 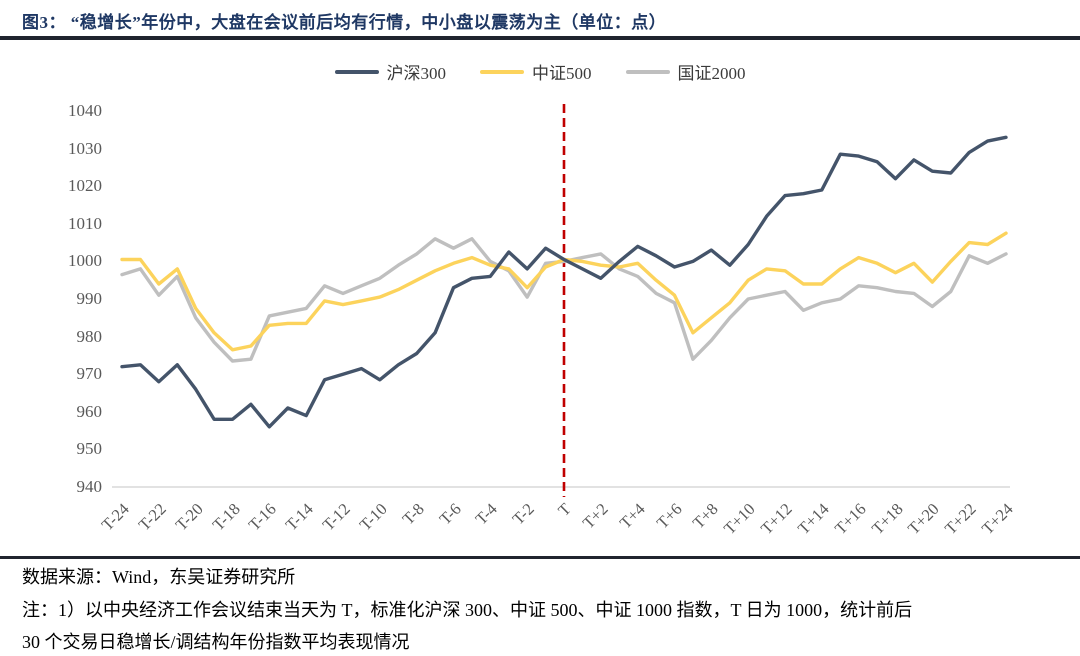 I want to click on legend-label-zz500: 中证500, so click(x=562, y=73).